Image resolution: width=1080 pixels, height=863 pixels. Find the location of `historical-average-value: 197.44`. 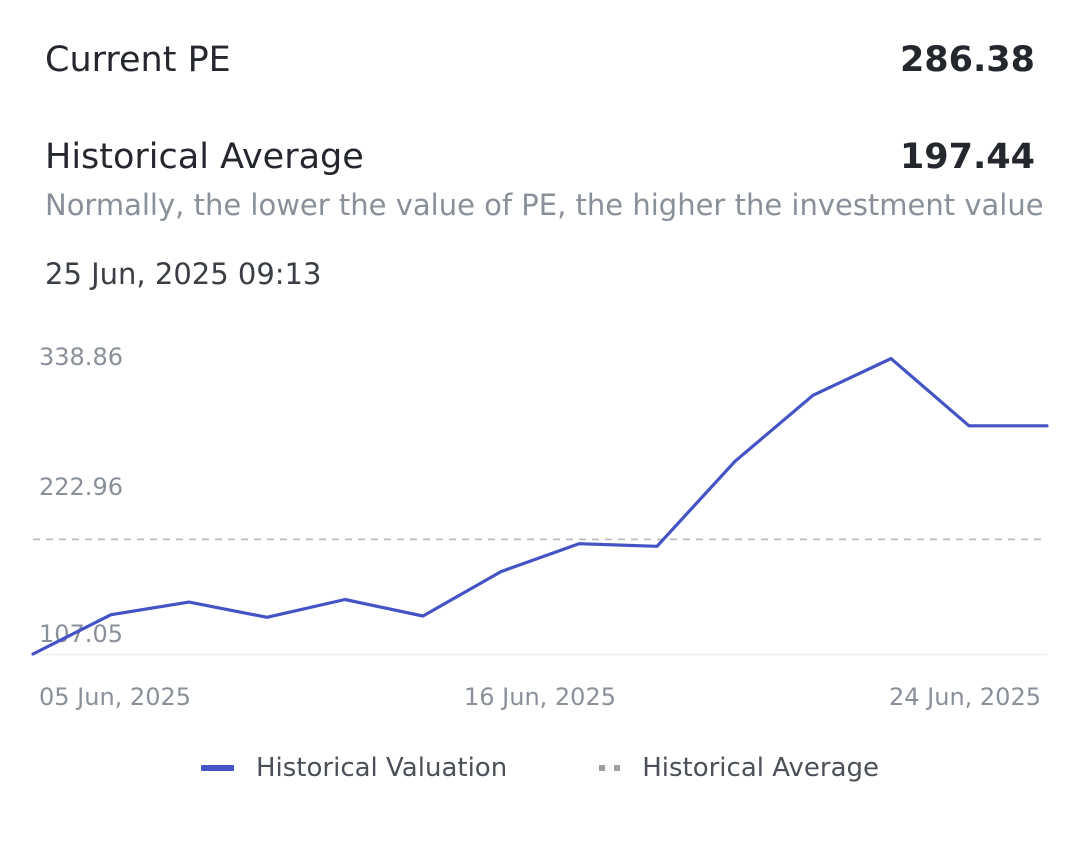

historical-average-value: 197.44 is located at coordinates (967, 157).